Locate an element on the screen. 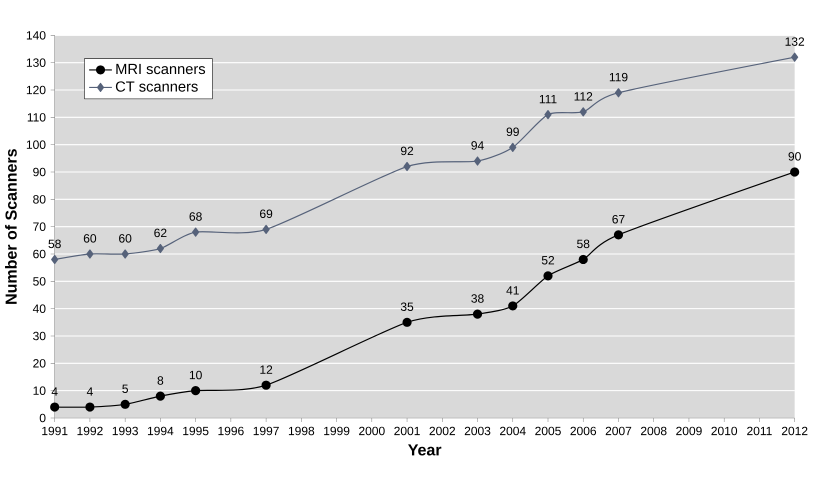  x-tick-label: 1996 is located at coordinates (231, 431).